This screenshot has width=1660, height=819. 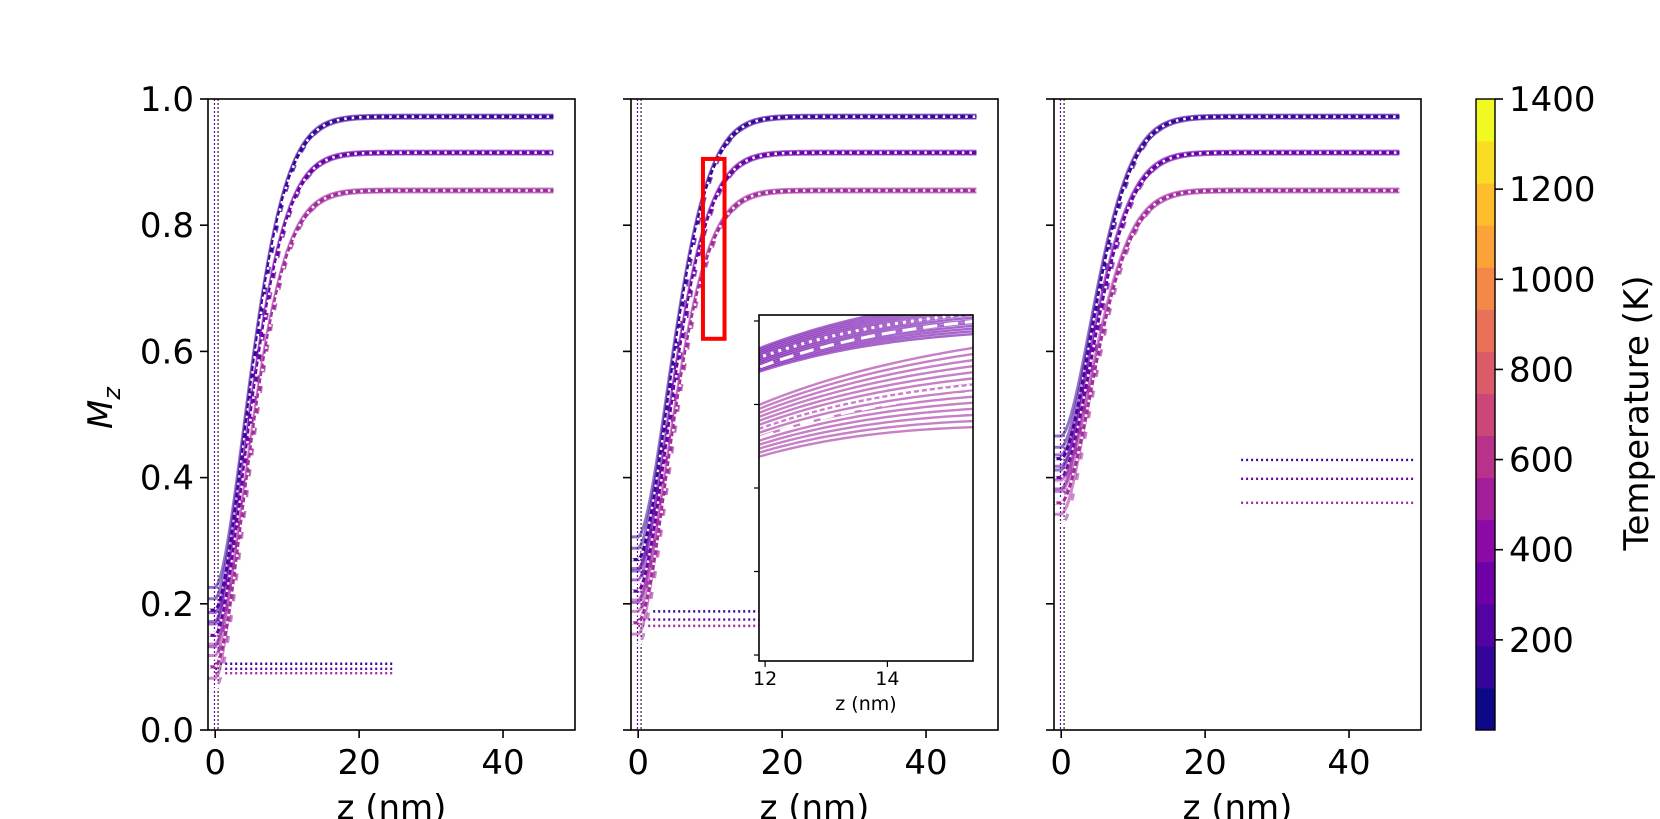 I want to click on colorbar-tick-label: 200, so click(x=1541, y=641).